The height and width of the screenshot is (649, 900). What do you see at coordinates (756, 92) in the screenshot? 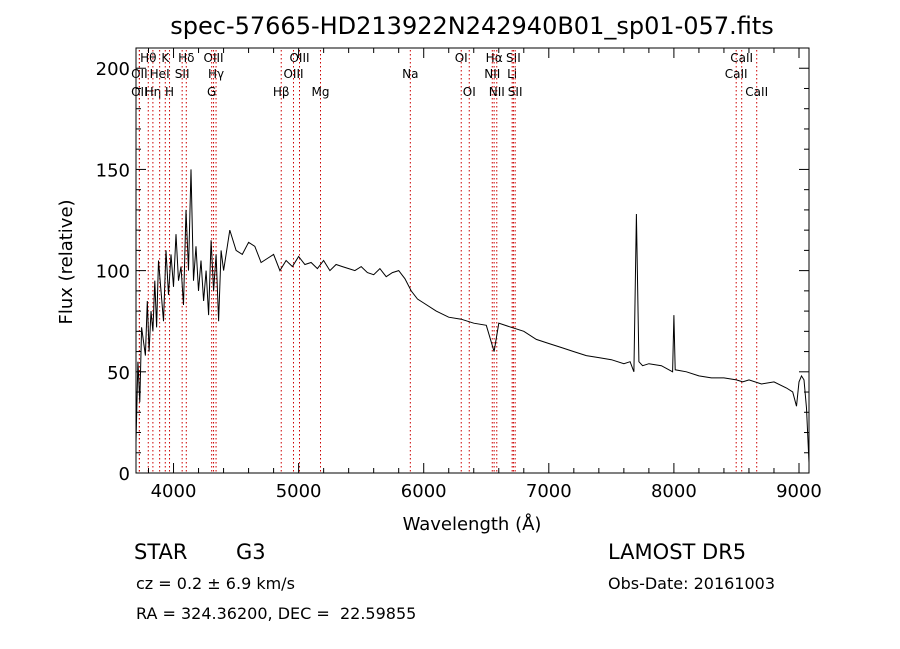
I see `line-label-27: CaII` at bounding box center [756, 92].